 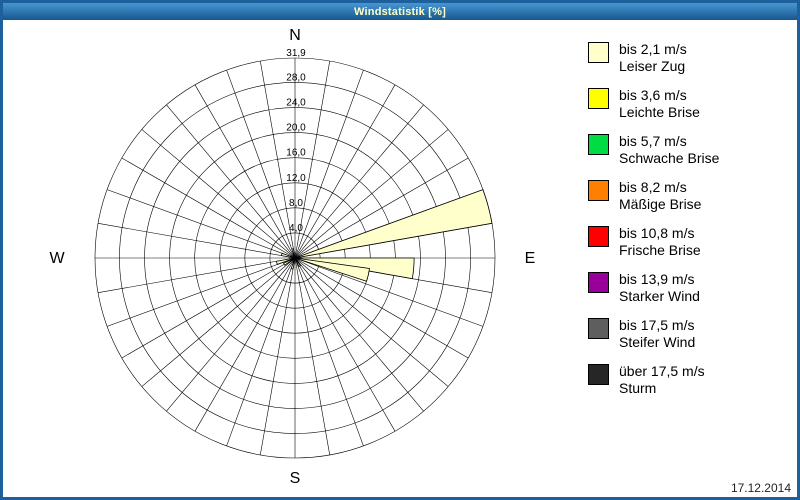 I want to click on svg-text: 31,9, so click(x=296, y=53).